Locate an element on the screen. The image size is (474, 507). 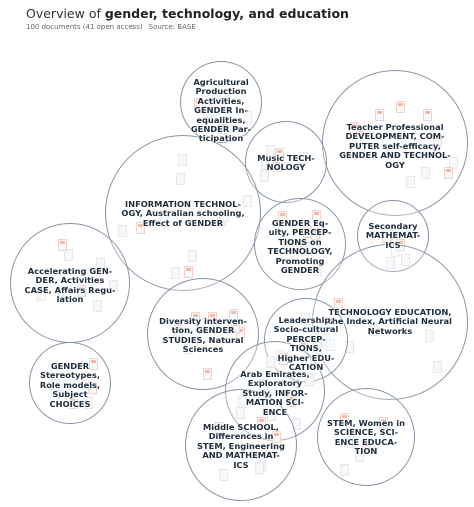
document-count: 100 documents (41 open access) is located at coordinates (84, 27).